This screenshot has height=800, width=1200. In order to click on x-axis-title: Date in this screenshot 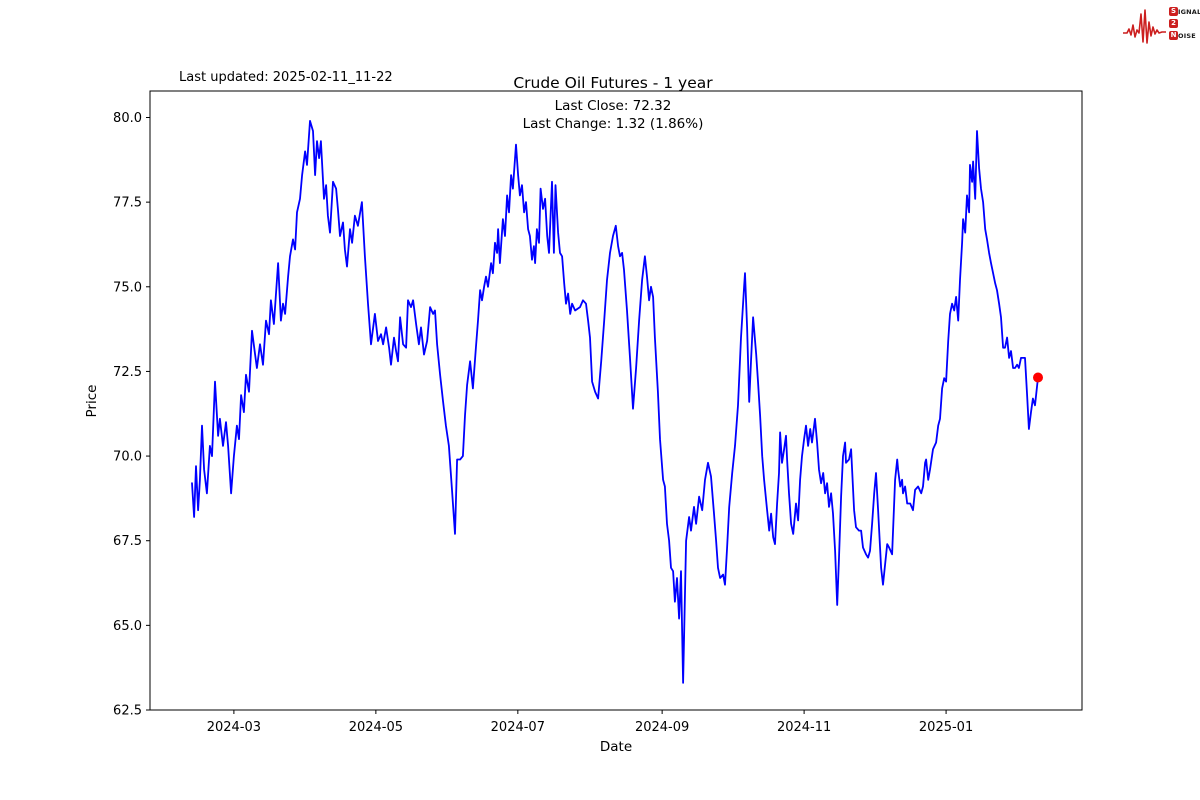, I will do `click(616, 747)`.